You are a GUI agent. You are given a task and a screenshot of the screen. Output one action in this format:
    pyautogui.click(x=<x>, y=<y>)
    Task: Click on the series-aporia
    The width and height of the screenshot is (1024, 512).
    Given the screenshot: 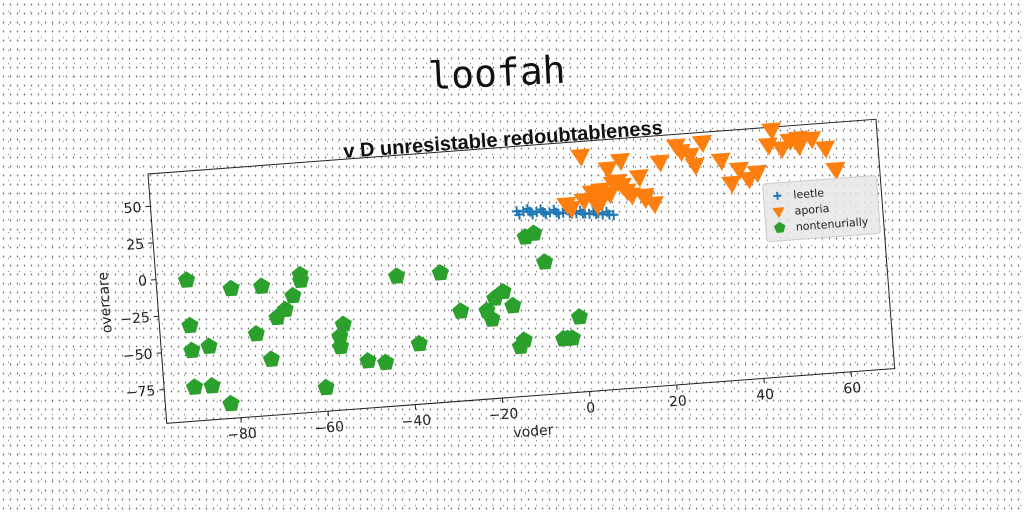 What is the action you would take?
    pyautogui.click(x=701, y=170)
    